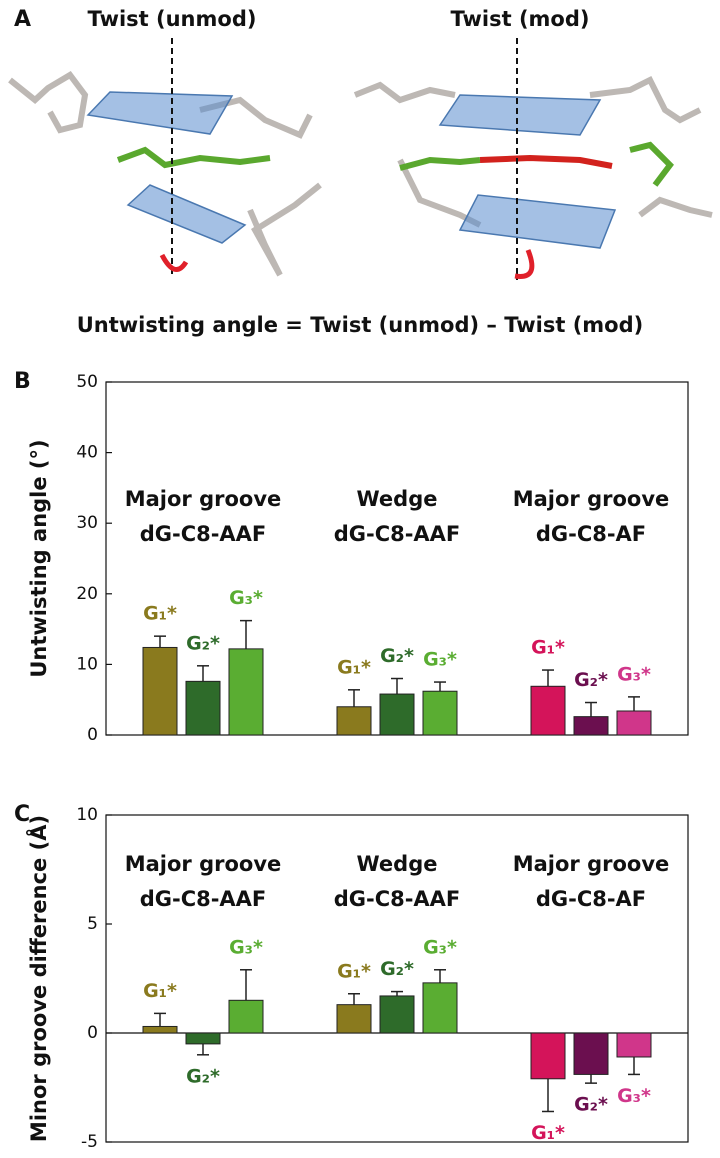 Image resolution: width=720 pixels, height=1158 pixels. What do you see at coordinates (22, 19) in the screenshot?
I see `panel-label: A` at bounding box center [22, 19].